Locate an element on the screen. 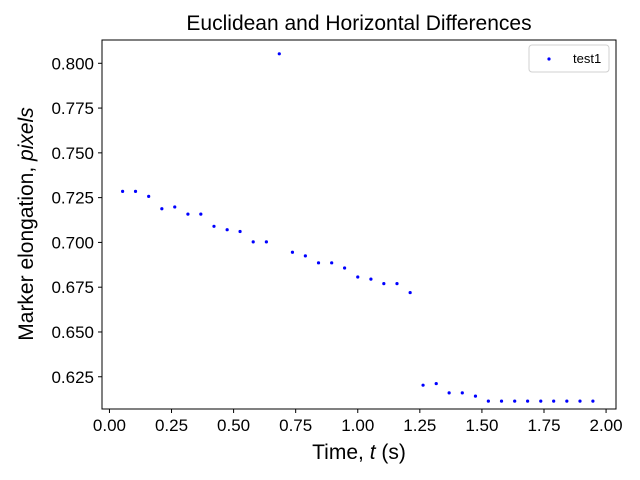  y-axis: 0.625 0.650 0.675 0.700 0.725 0.750 0.775 0.800 is located at coordinates (76, 220).